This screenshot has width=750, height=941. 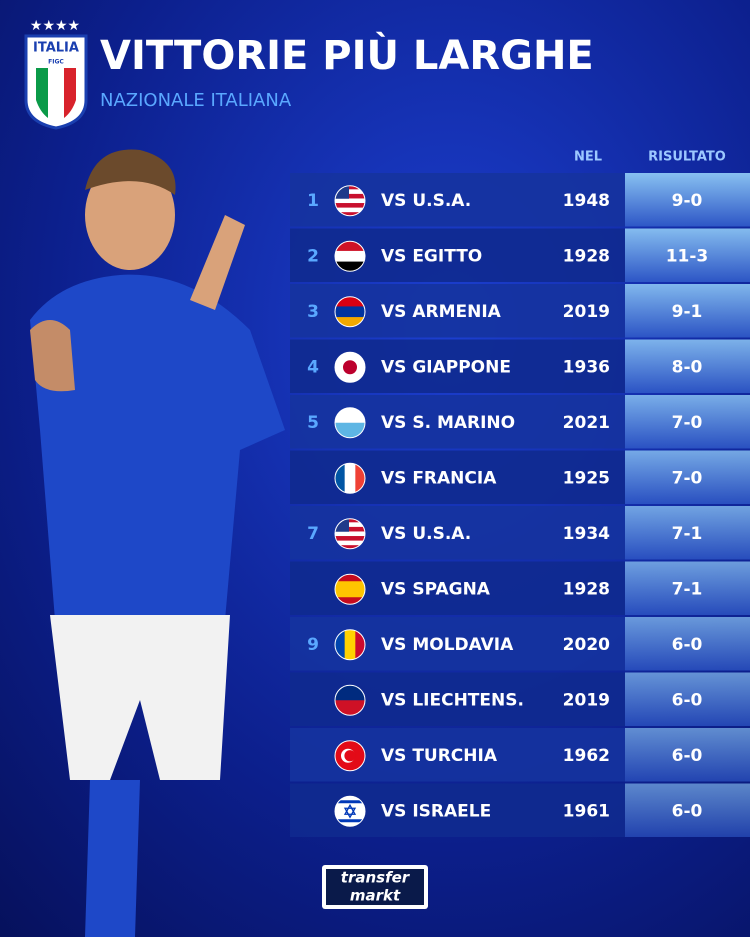 I want to click on year: 1925, so click(x=586, y=478).